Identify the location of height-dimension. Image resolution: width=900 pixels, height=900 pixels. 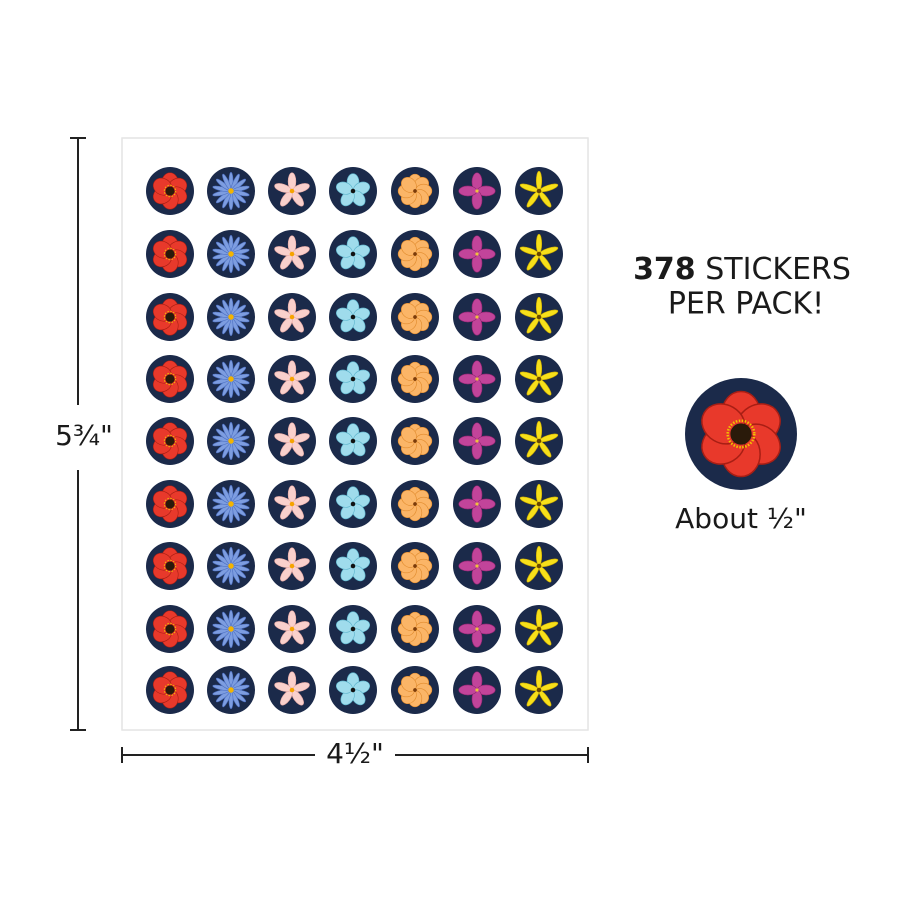
(78, 434).